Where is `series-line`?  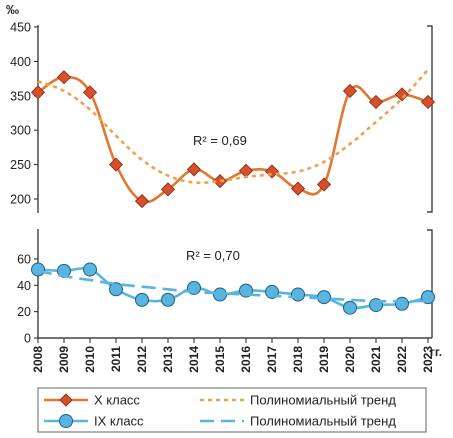 series-line is located at coordinates (233, 288).